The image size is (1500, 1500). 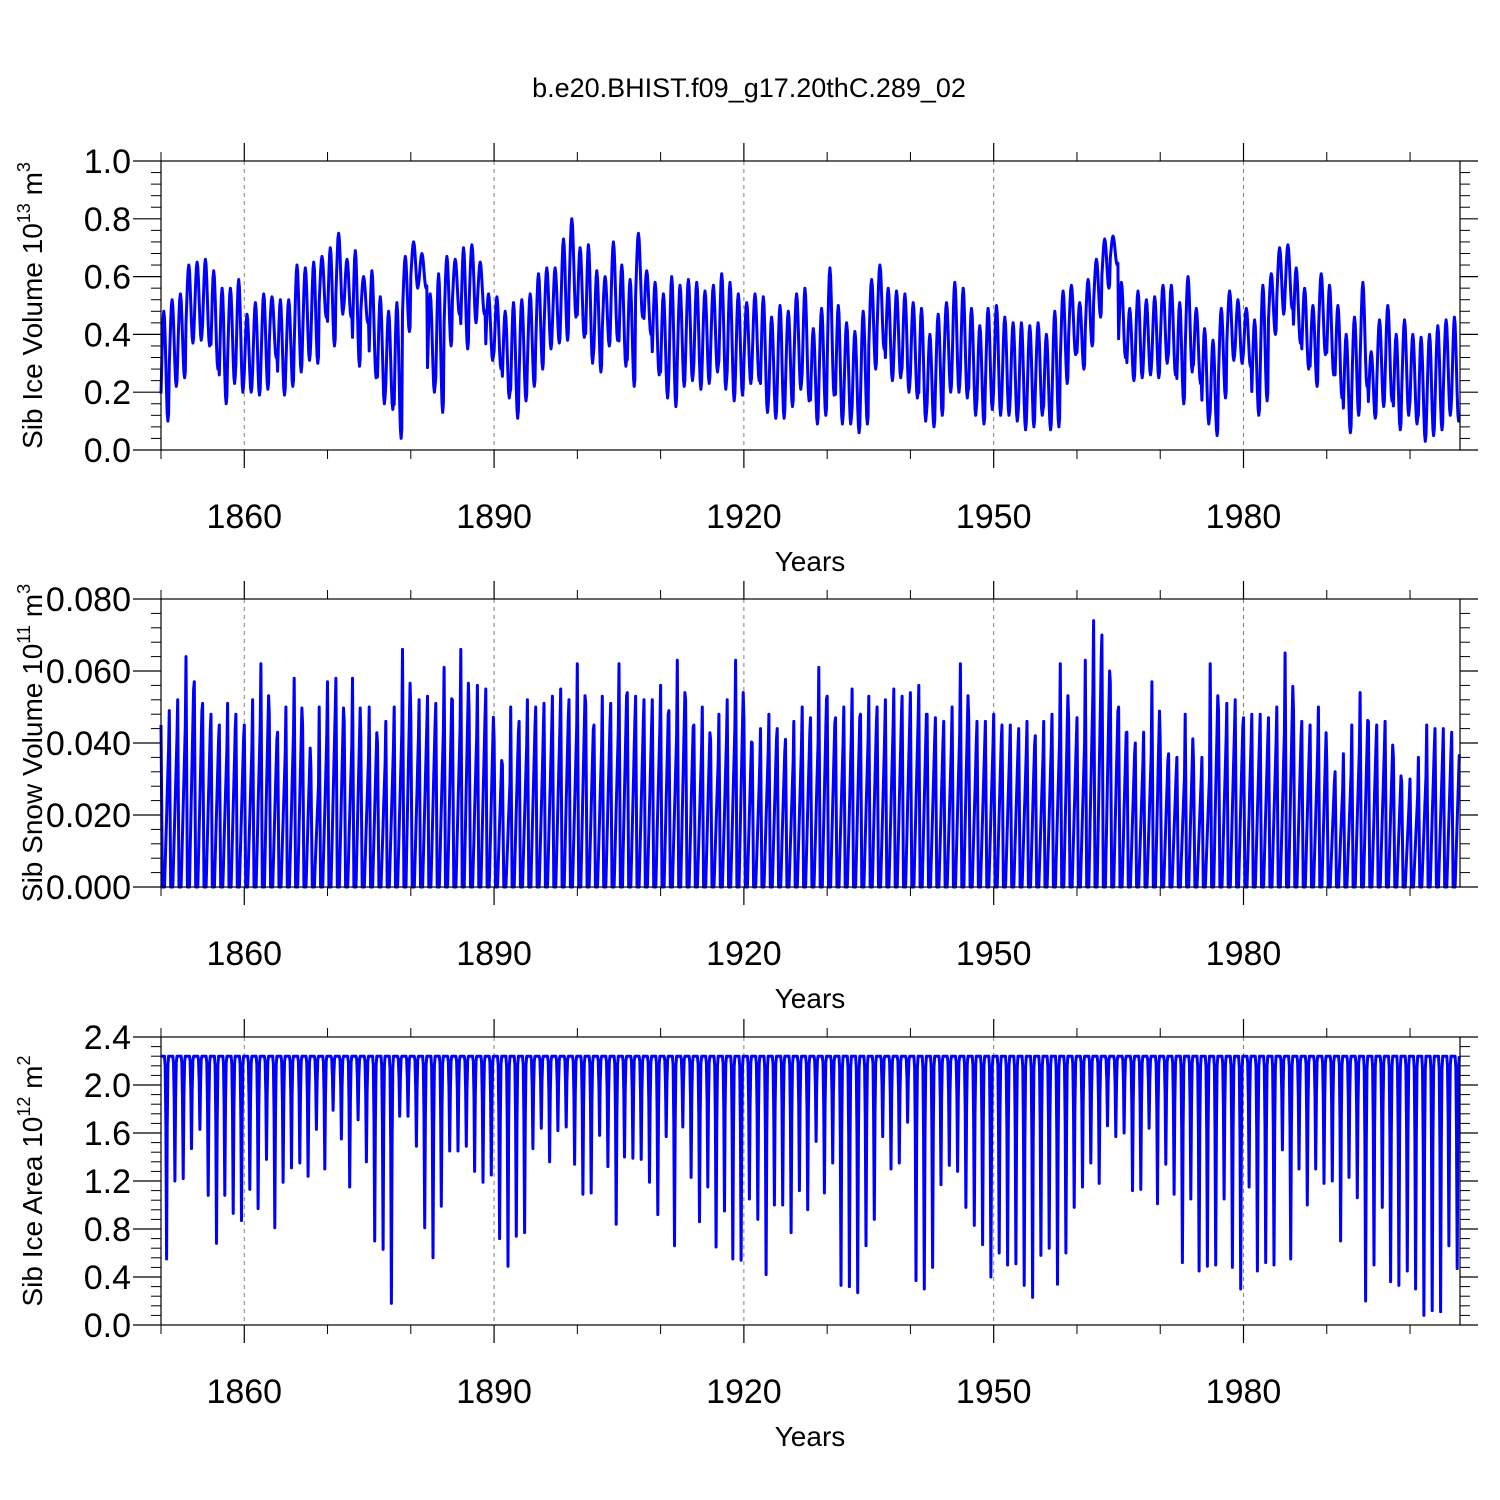 I want to click on ice-area-ytick-label: 2.0, so click(x=107, y=1086).